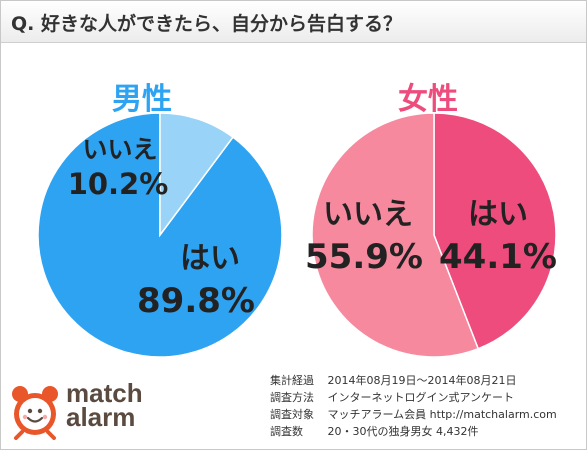 This screenshot has width=587, height=450. What do you see at coordinates (210, 258) in the screenshot?
I see `male-yes-label: はい` at bounding box center [210, 258].